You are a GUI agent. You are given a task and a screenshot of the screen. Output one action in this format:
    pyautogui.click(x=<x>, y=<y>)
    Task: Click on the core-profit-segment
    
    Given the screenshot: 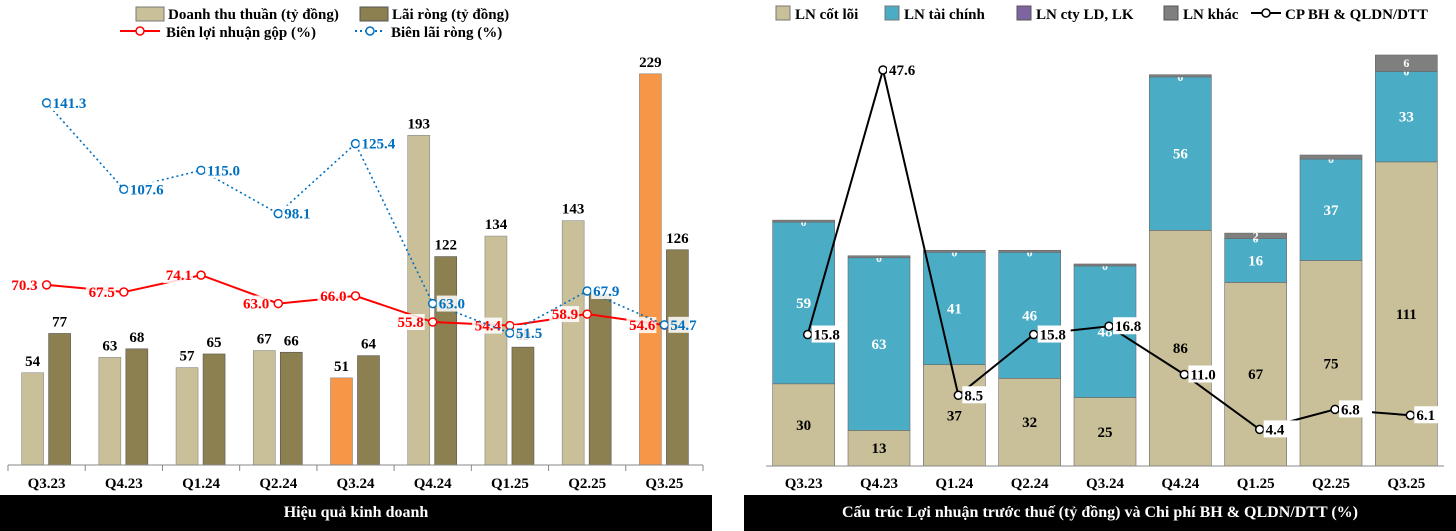 What is the action you would take?
    pyautogui.click(x=1029, y=422)
    